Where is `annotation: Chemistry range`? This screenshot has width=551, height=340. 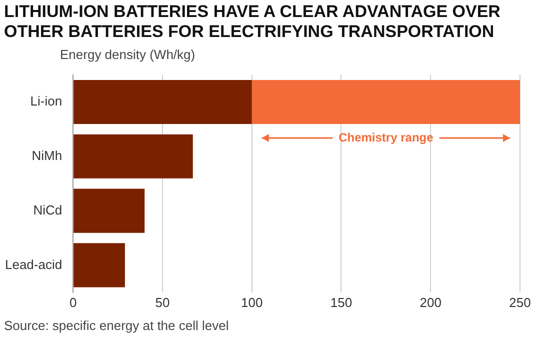
annotation: Chemistry range is located at coordinates (386, 137).